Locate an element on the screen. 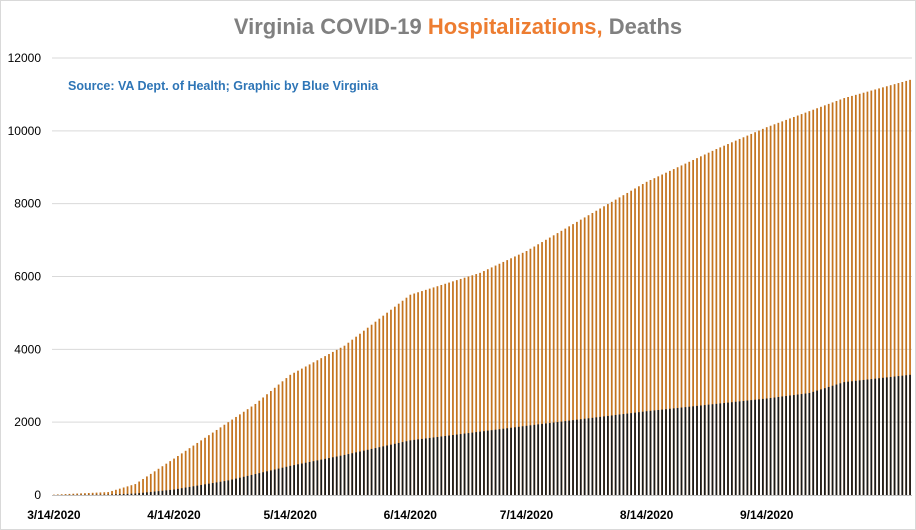  x-tick-label: 6/14/2020 is located at coordinates (411, 515).